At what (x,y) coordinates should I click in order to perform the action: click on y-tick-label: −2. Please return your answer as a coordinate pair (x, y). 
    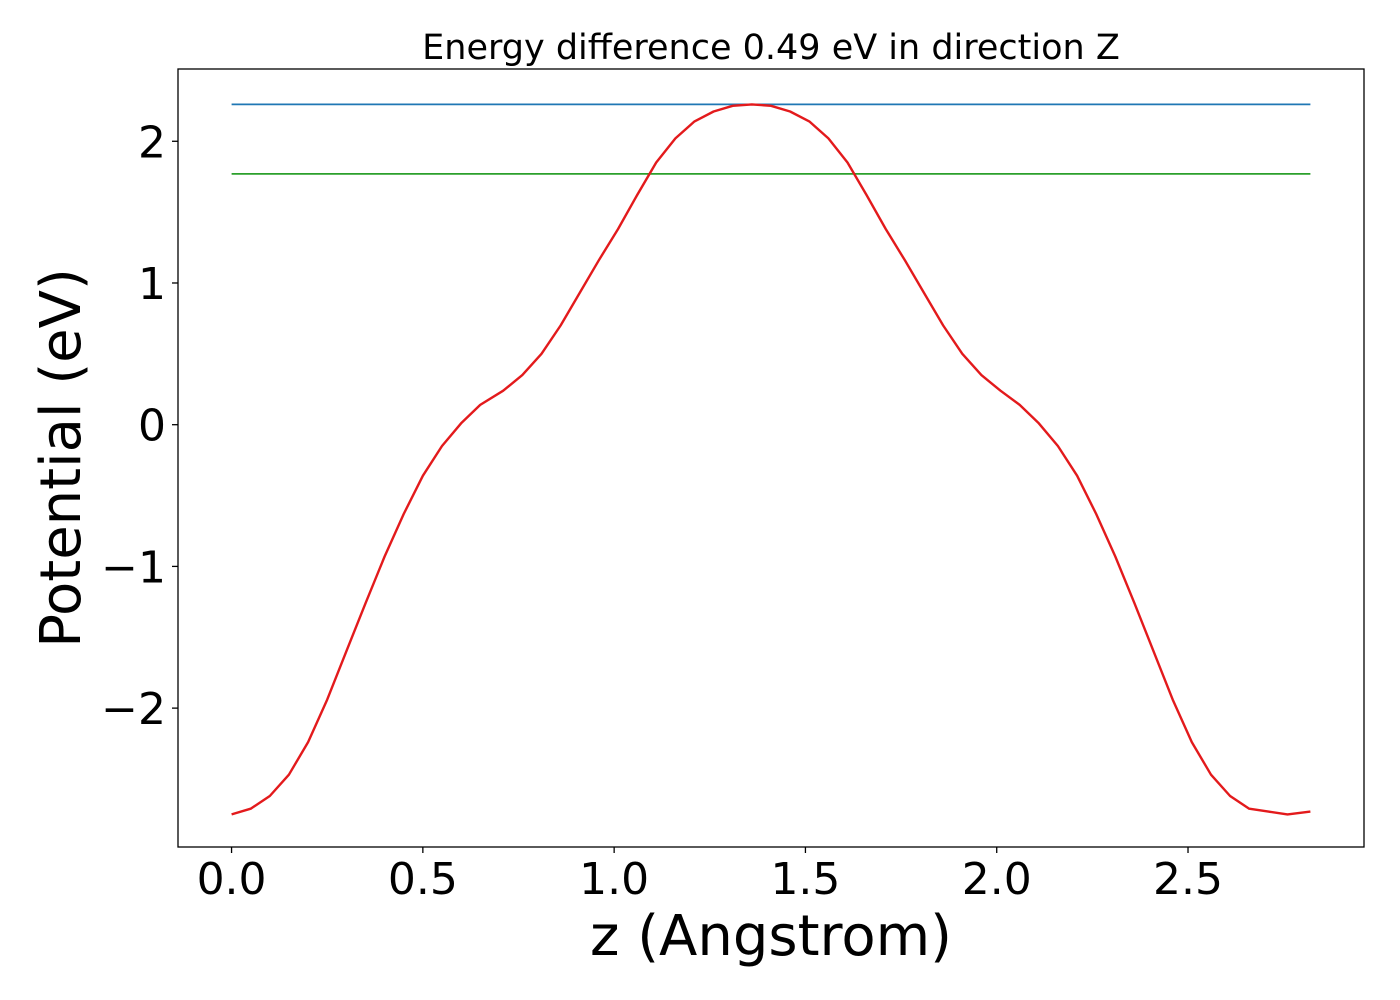
    Looking at the image, I should click on (133, 709).